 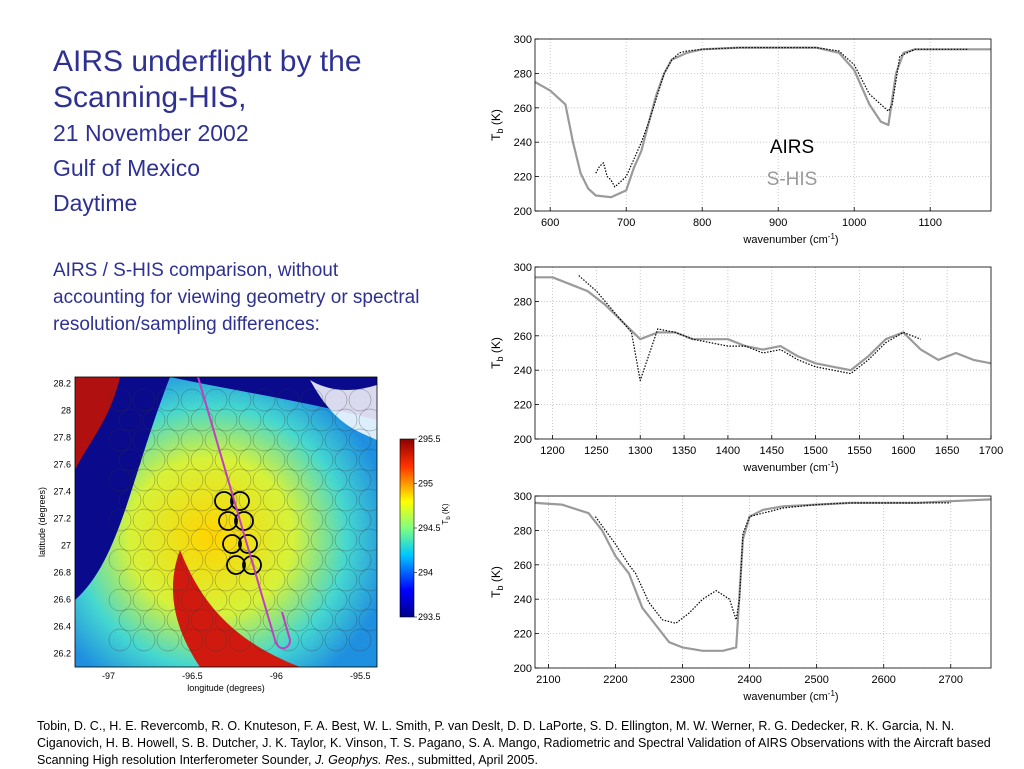 I want to click on x-tick-label: 800, so click(x=702, y=223).